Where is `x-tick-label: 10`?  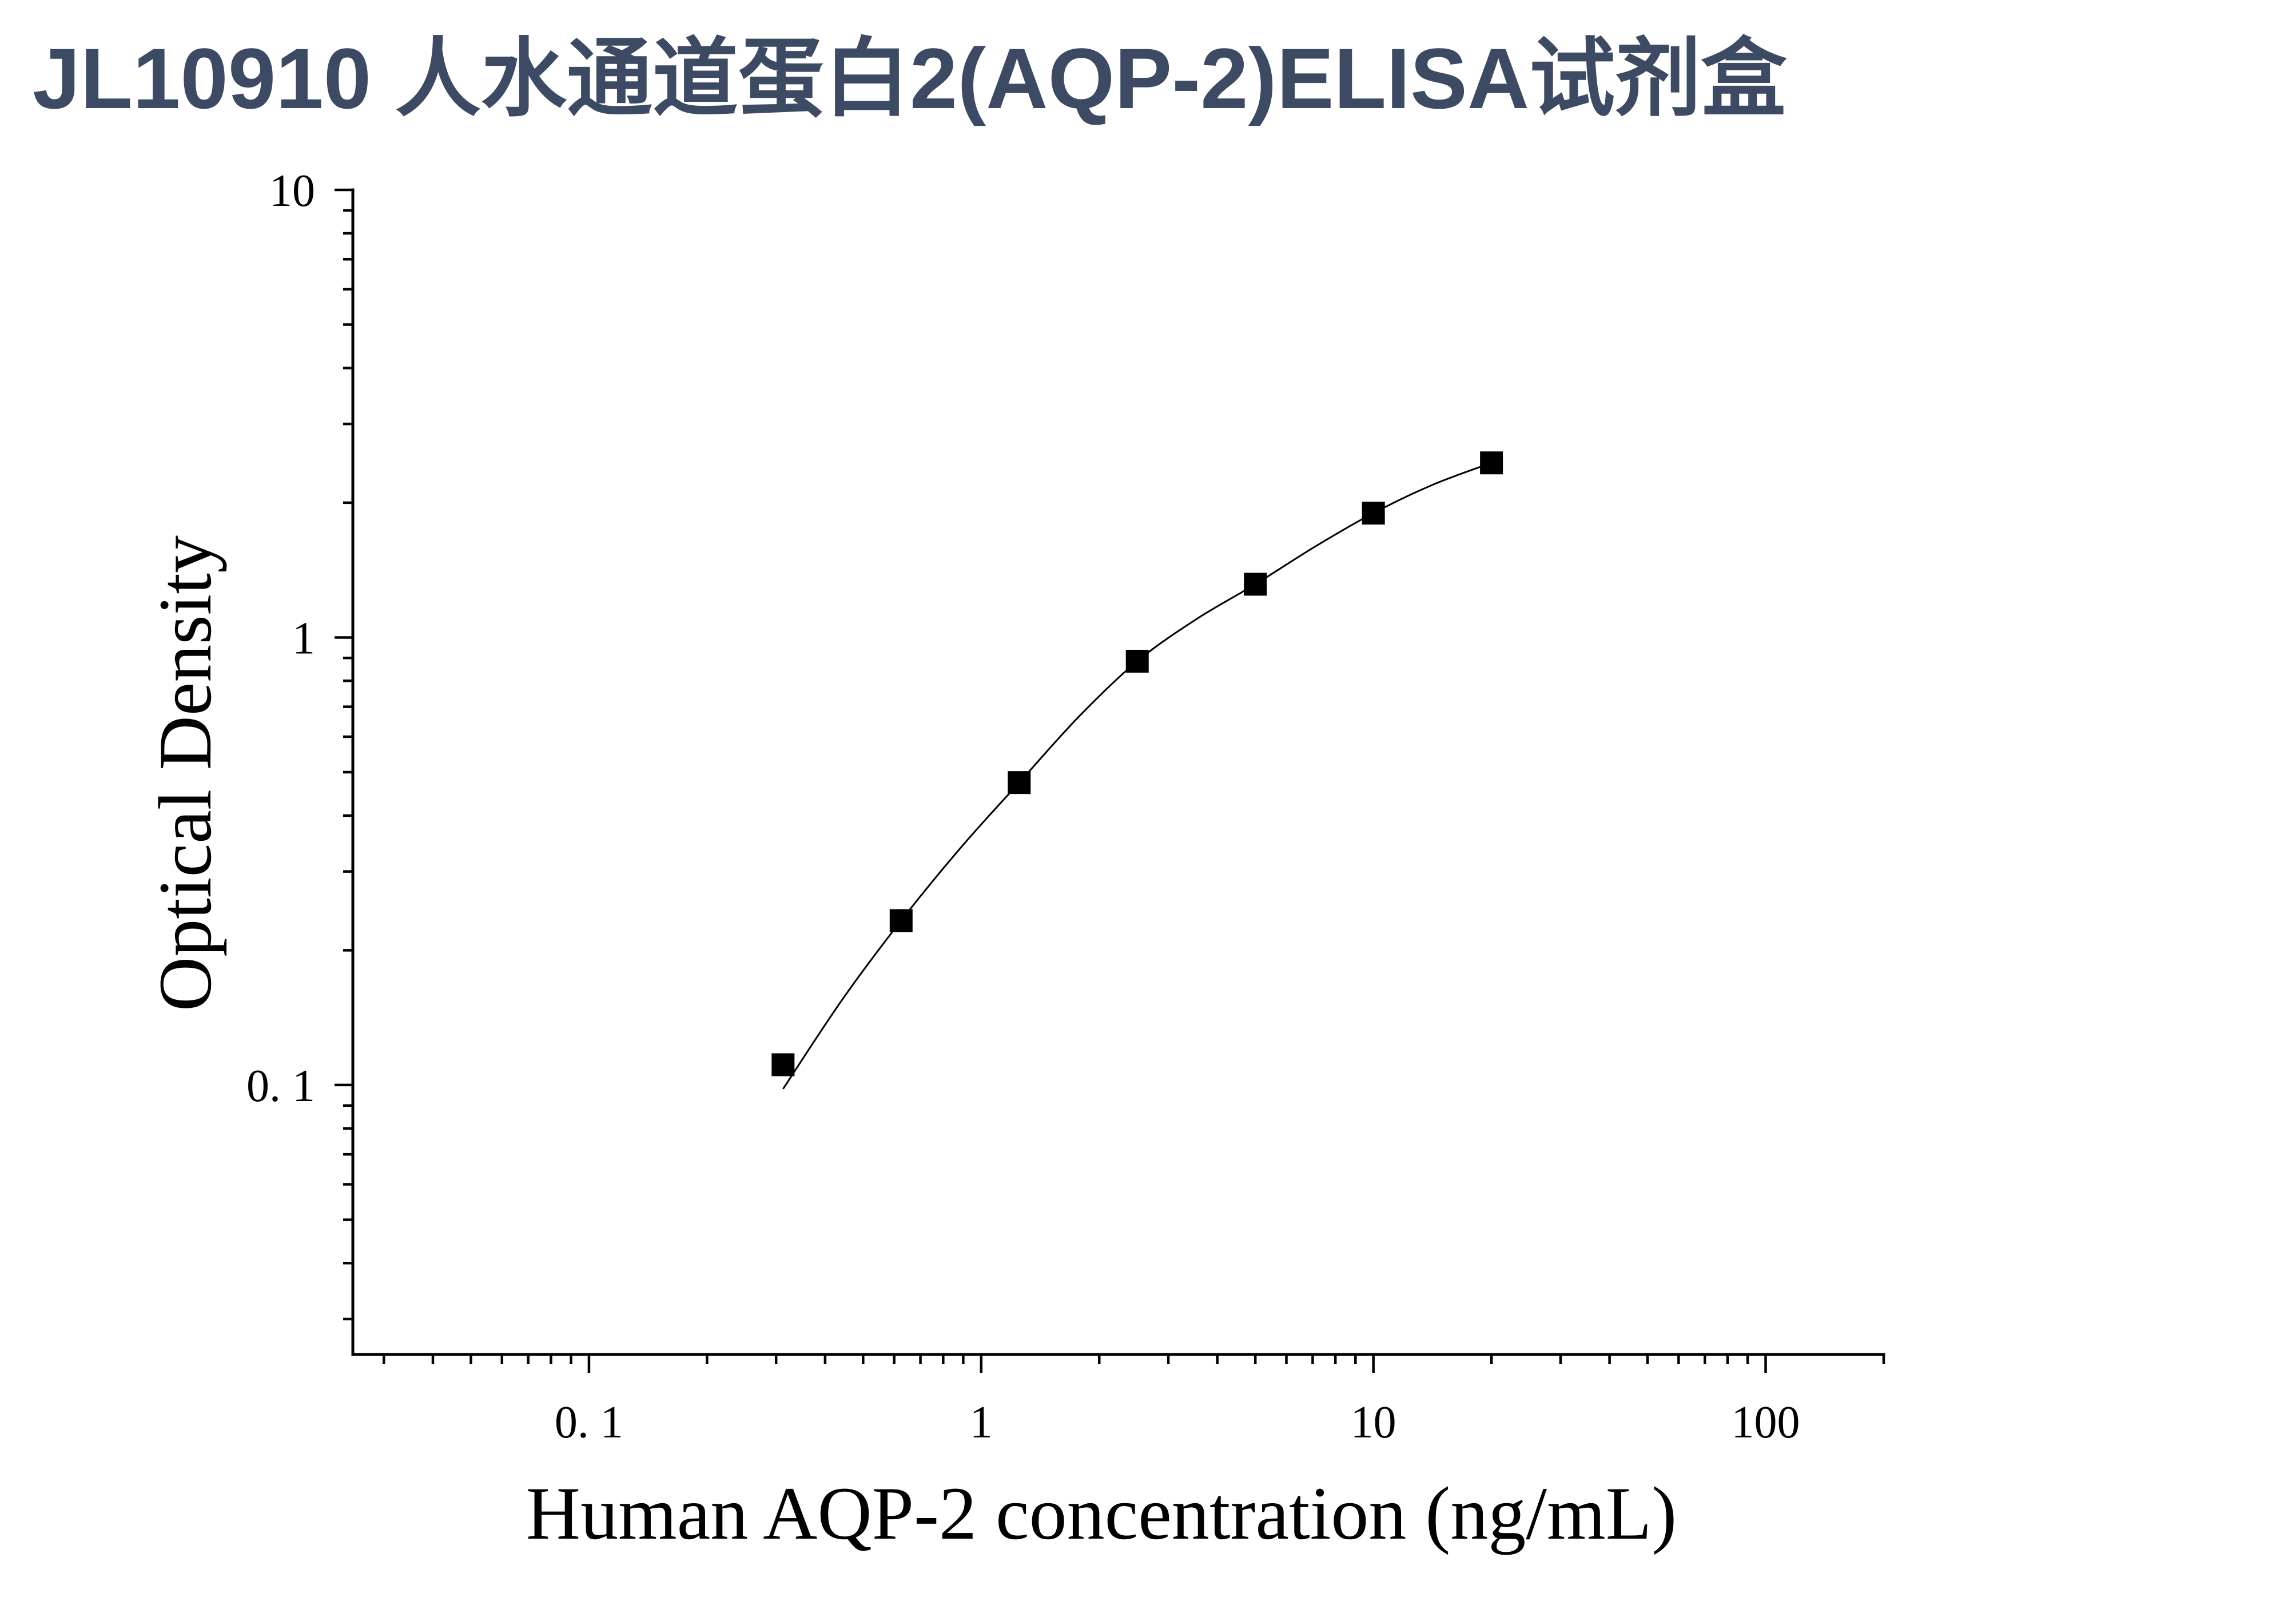
x-tick-label: 10 is located at coordinates (1374, 1422).